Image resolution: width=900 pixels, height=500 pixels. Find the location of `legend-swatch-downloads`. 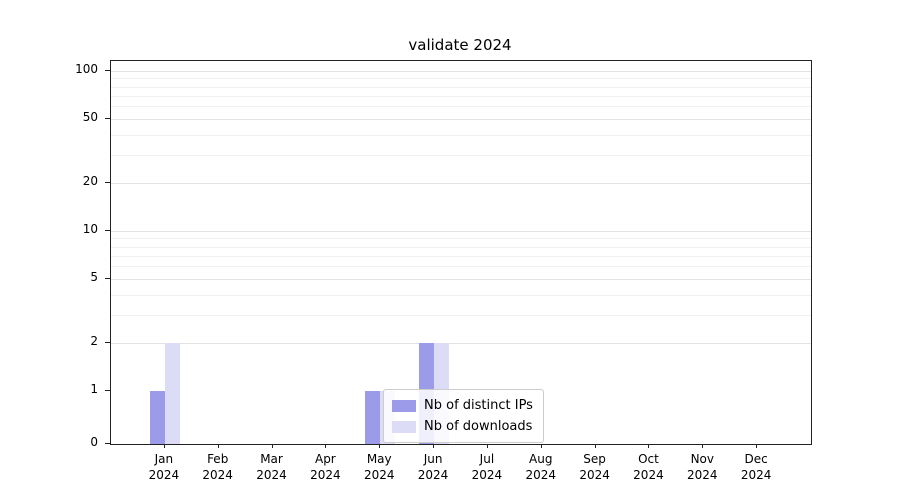

legend-swatch-downloads is located at coordinates (404, 426).